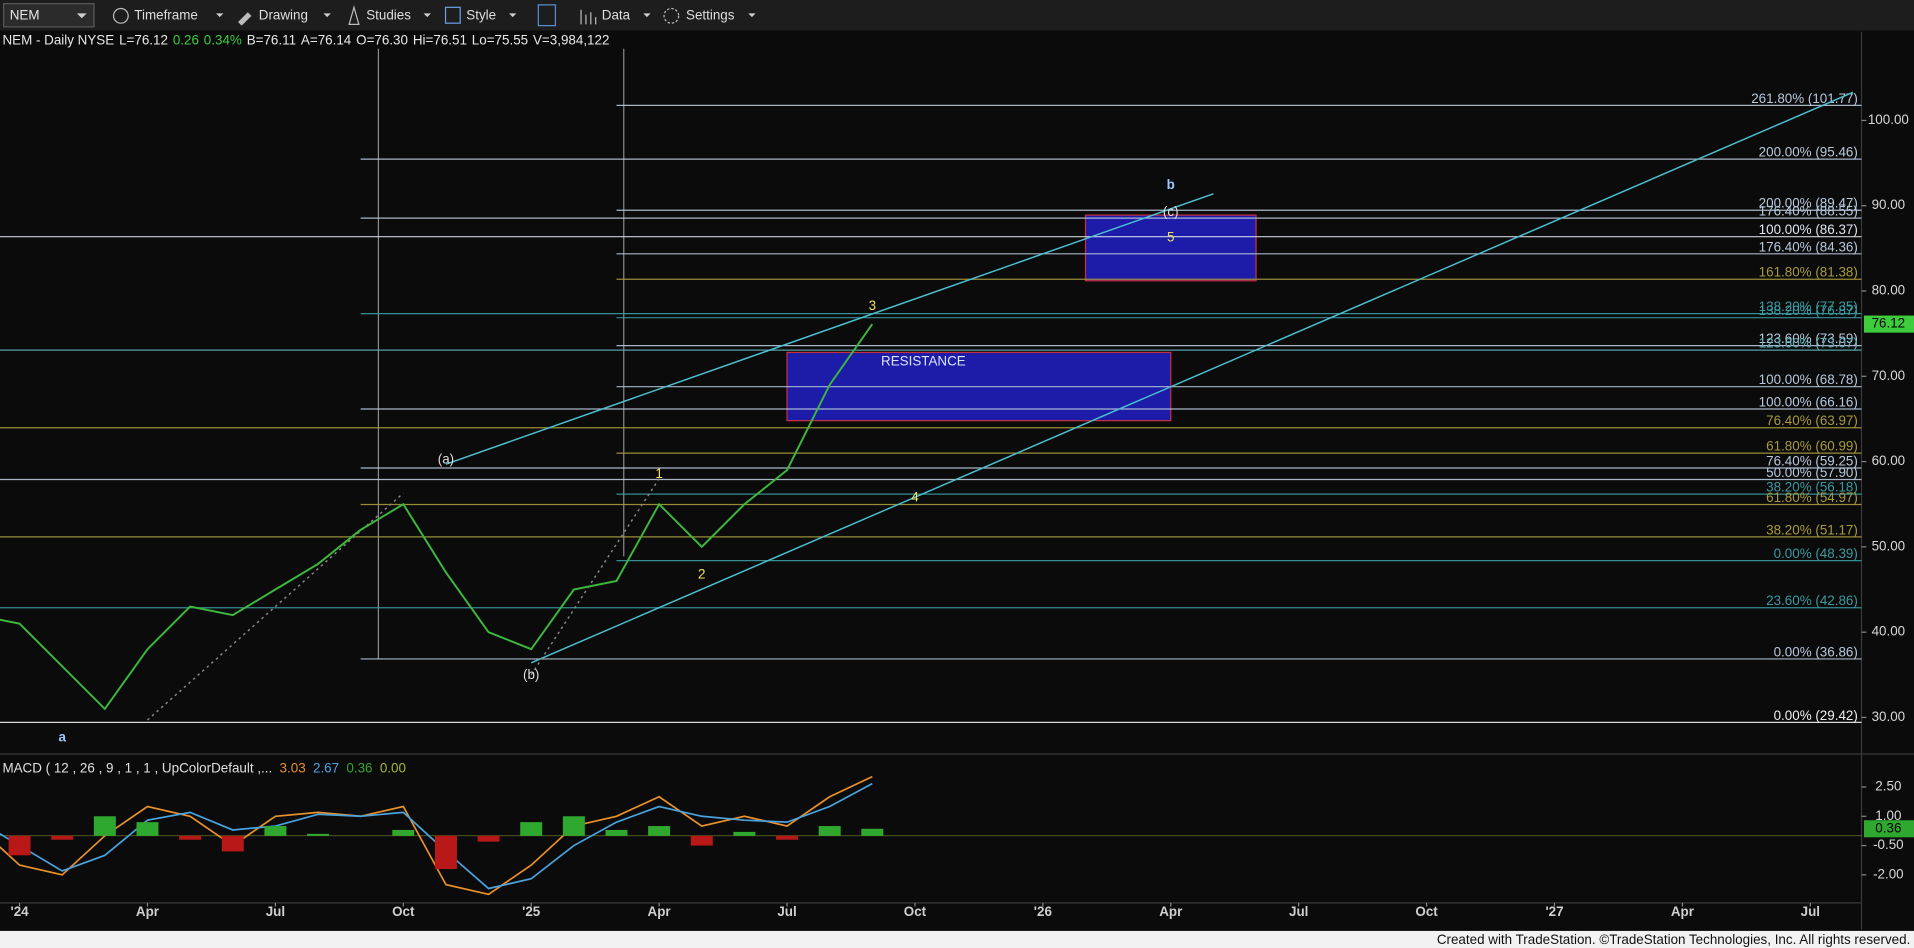  What do you see at coordinates (616, 14) in the screenshot?
I see `menu: Data` at bounding box center [616, 14].